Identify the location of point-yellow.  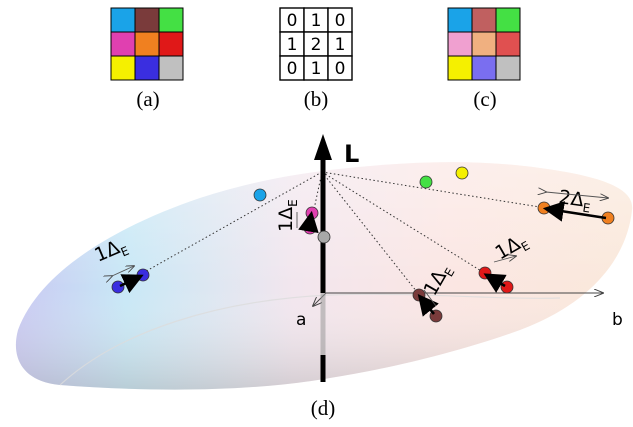
(462, 173).